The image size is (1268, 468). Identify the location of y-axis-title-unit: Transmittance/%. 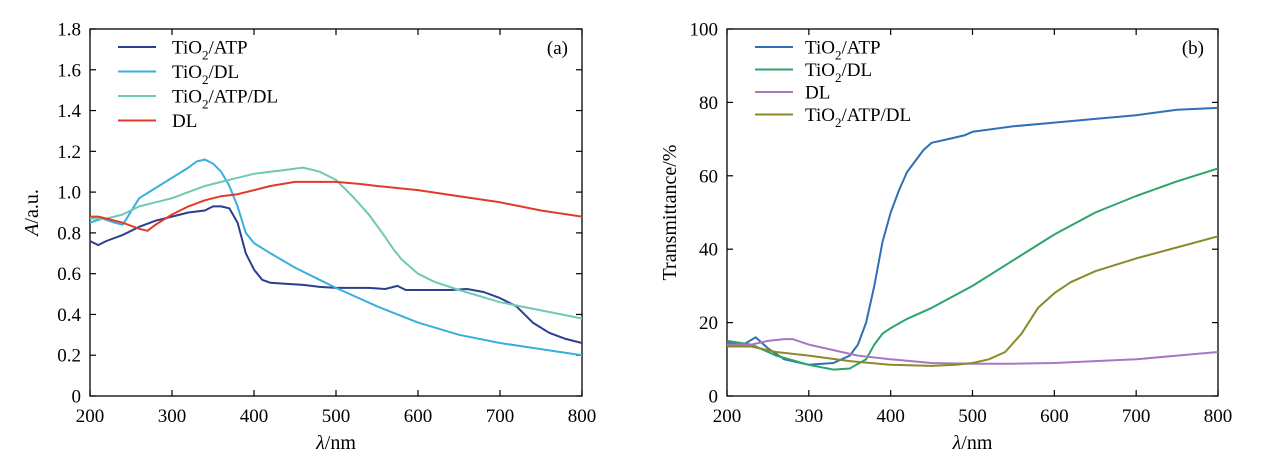
(670, 213).